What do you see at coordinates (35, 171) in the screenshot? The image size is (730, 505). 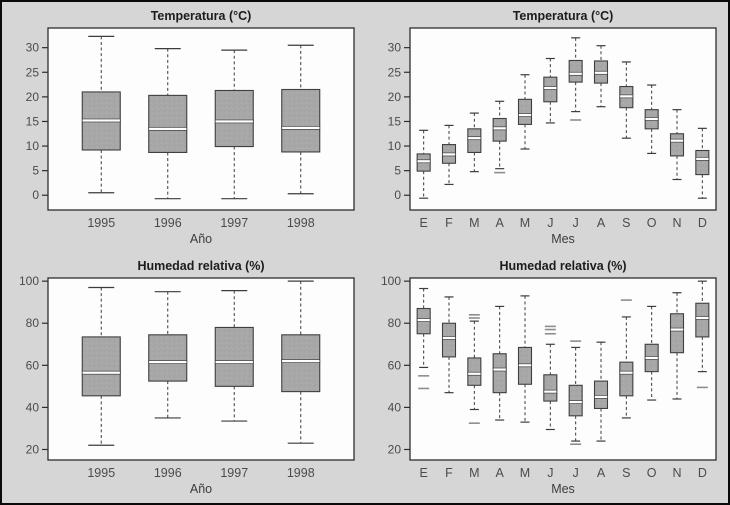 I see `y-tick-label: 5` at bounding box center [35, 171].